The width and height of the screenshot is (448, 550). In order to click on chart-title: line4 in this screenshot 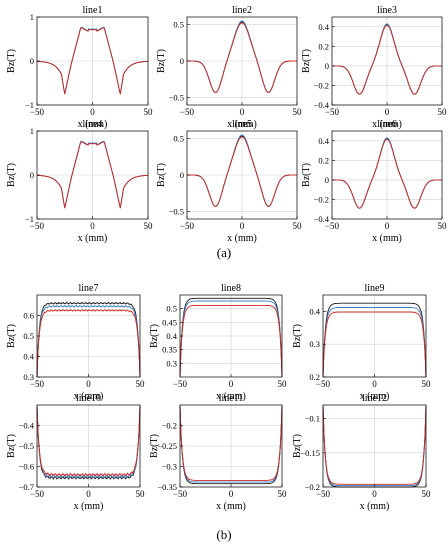, I will do `click(93, 124)`.